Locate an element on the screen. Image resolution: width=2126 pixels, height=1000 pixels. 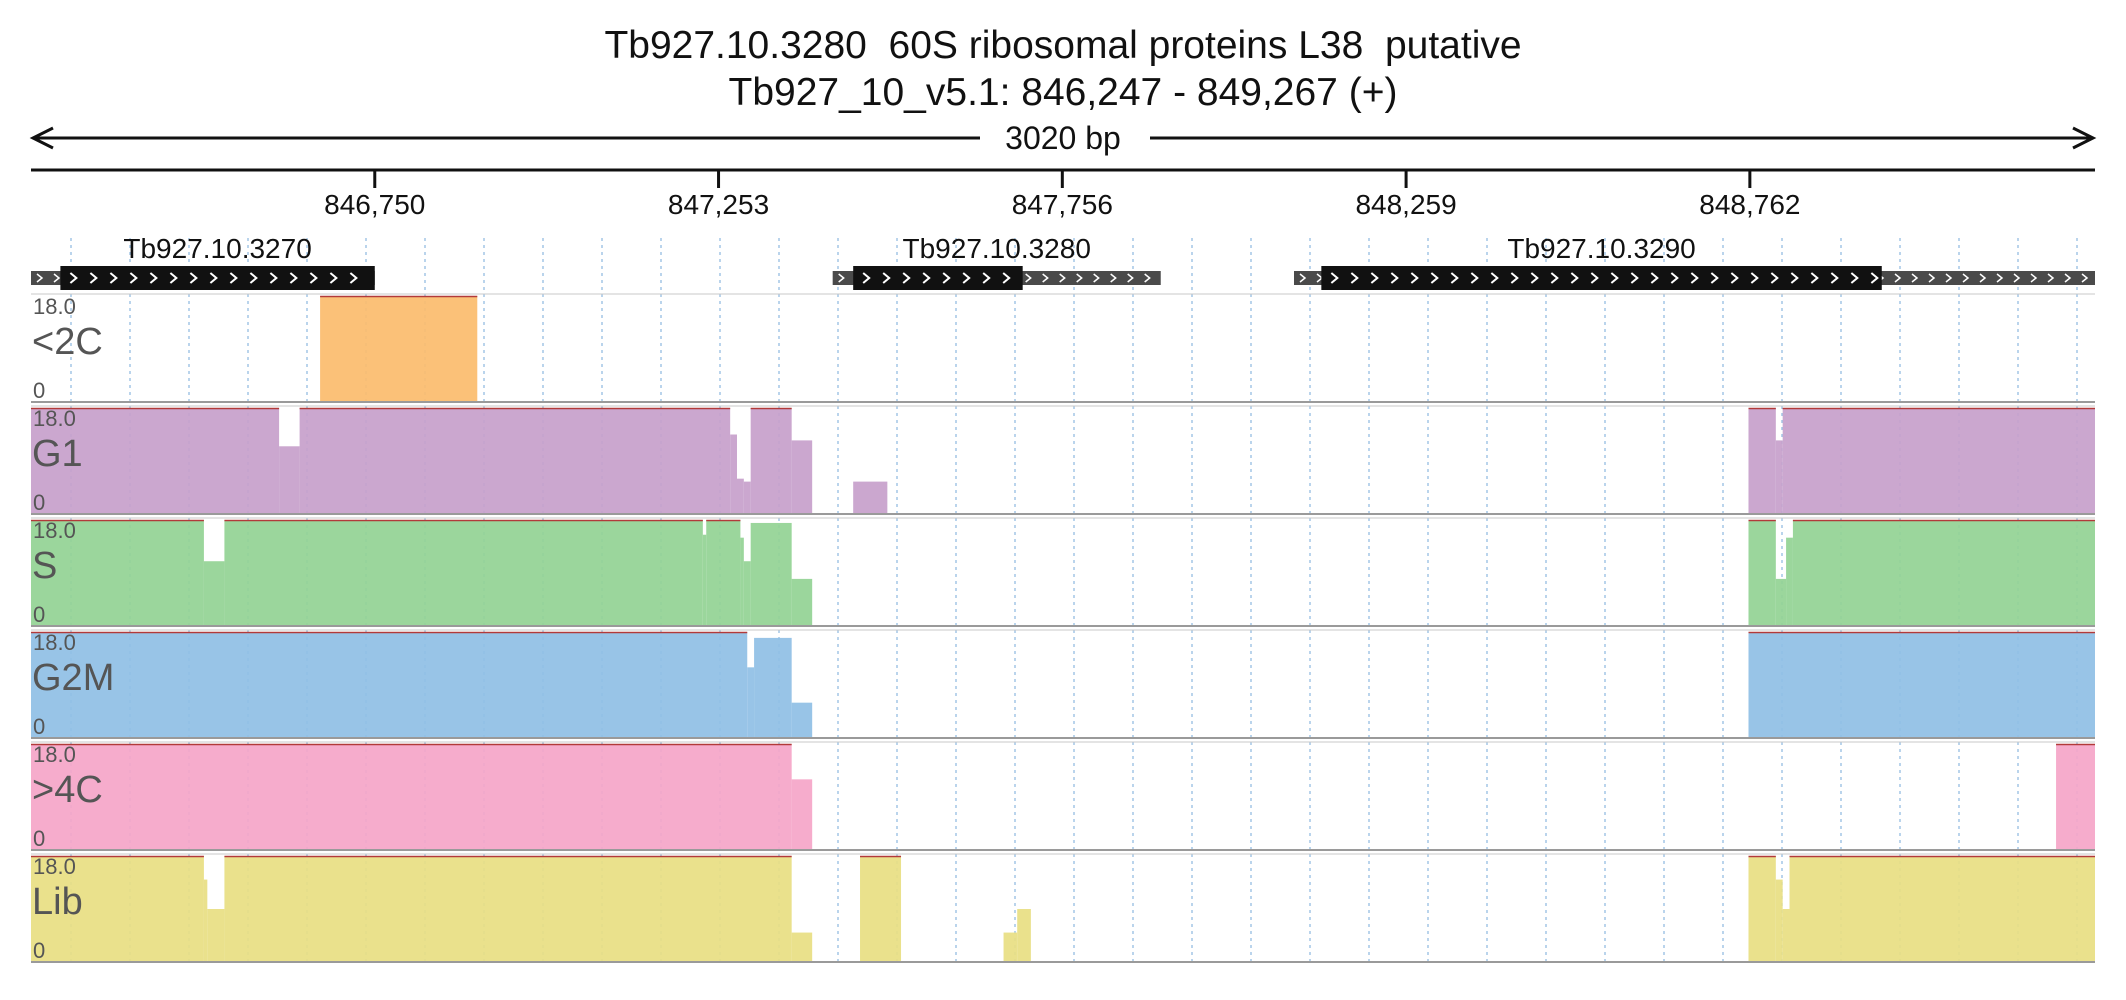
gene-label: Tb927.10.3270 is located at coordinates (217, 248).